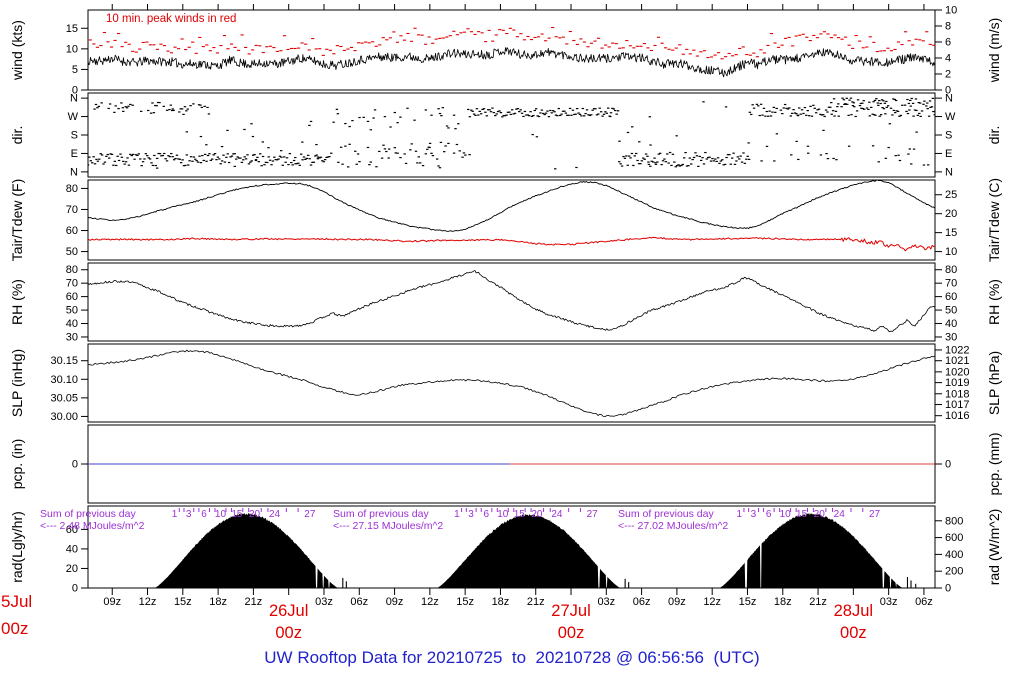 Image resolution: width=1024 pixels, height=700 pixels. I want to click on rad-cumulative-scale: 1 3 6 10 15 20 24 27 1 3 6 10 15 20 24 27 1 3 6 10 15 20 24 27, so click(526, 514).